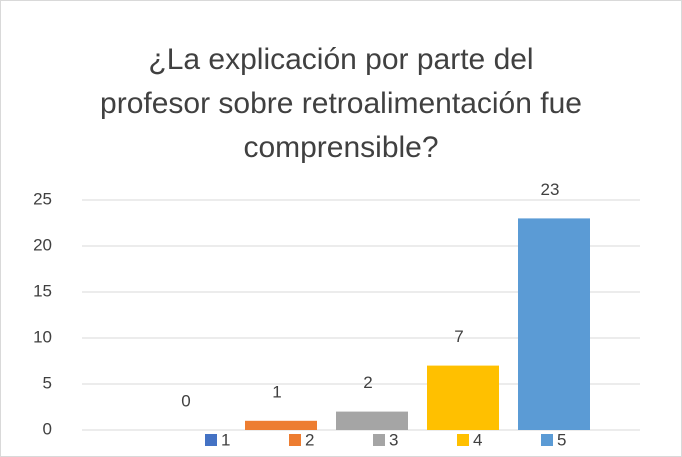  What do you see at coordinates (367, 382) in the screenshot?
I see `data-label: 2` at bounding box center [367, 382].